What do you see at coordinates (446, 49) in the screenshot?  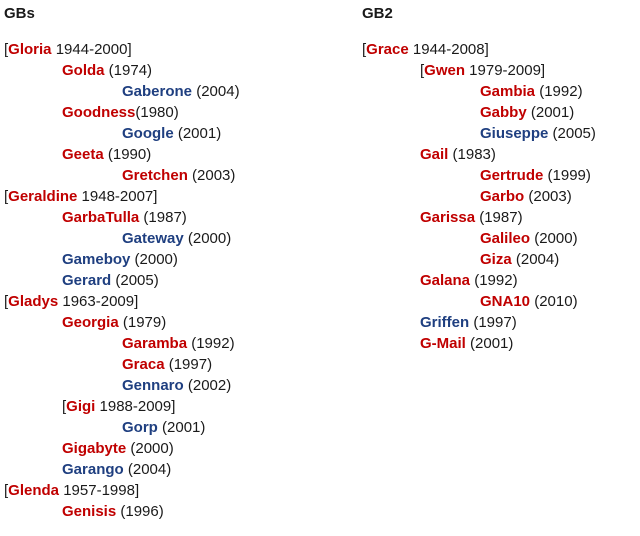 I see `entry-detail: 1944-2008` at bounding box center [446, 49].